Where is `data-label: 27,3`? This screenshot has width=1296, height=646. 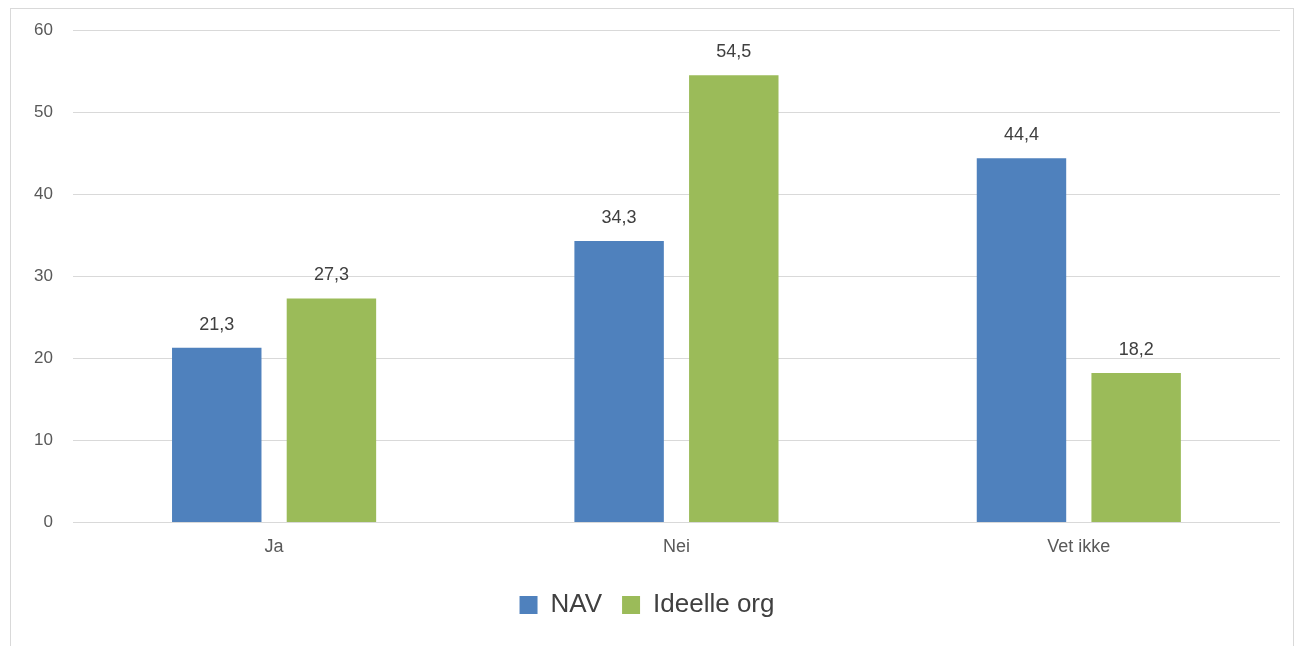 data-label: 27,3 is located at coordinates (331, 274).